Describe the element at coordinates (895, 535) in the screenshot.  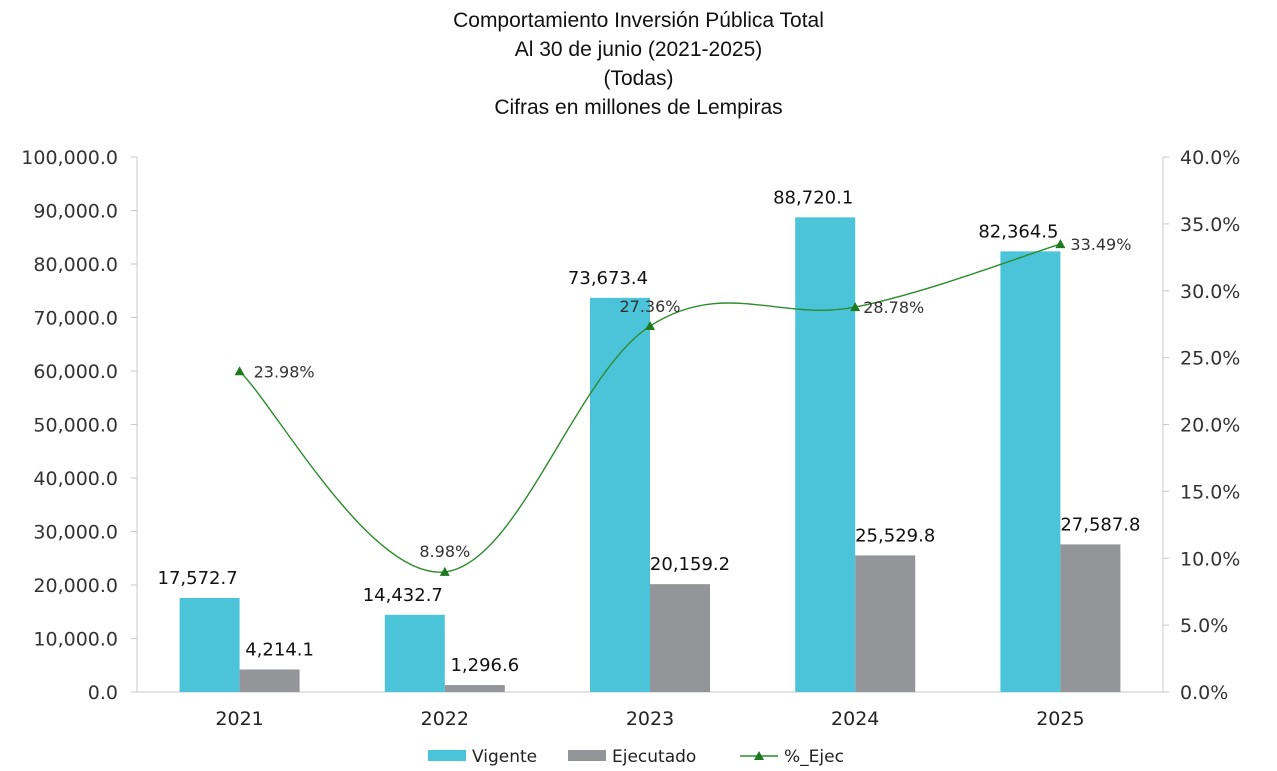
I see `bar-label-ejecutado: 25,529.8` at that location.